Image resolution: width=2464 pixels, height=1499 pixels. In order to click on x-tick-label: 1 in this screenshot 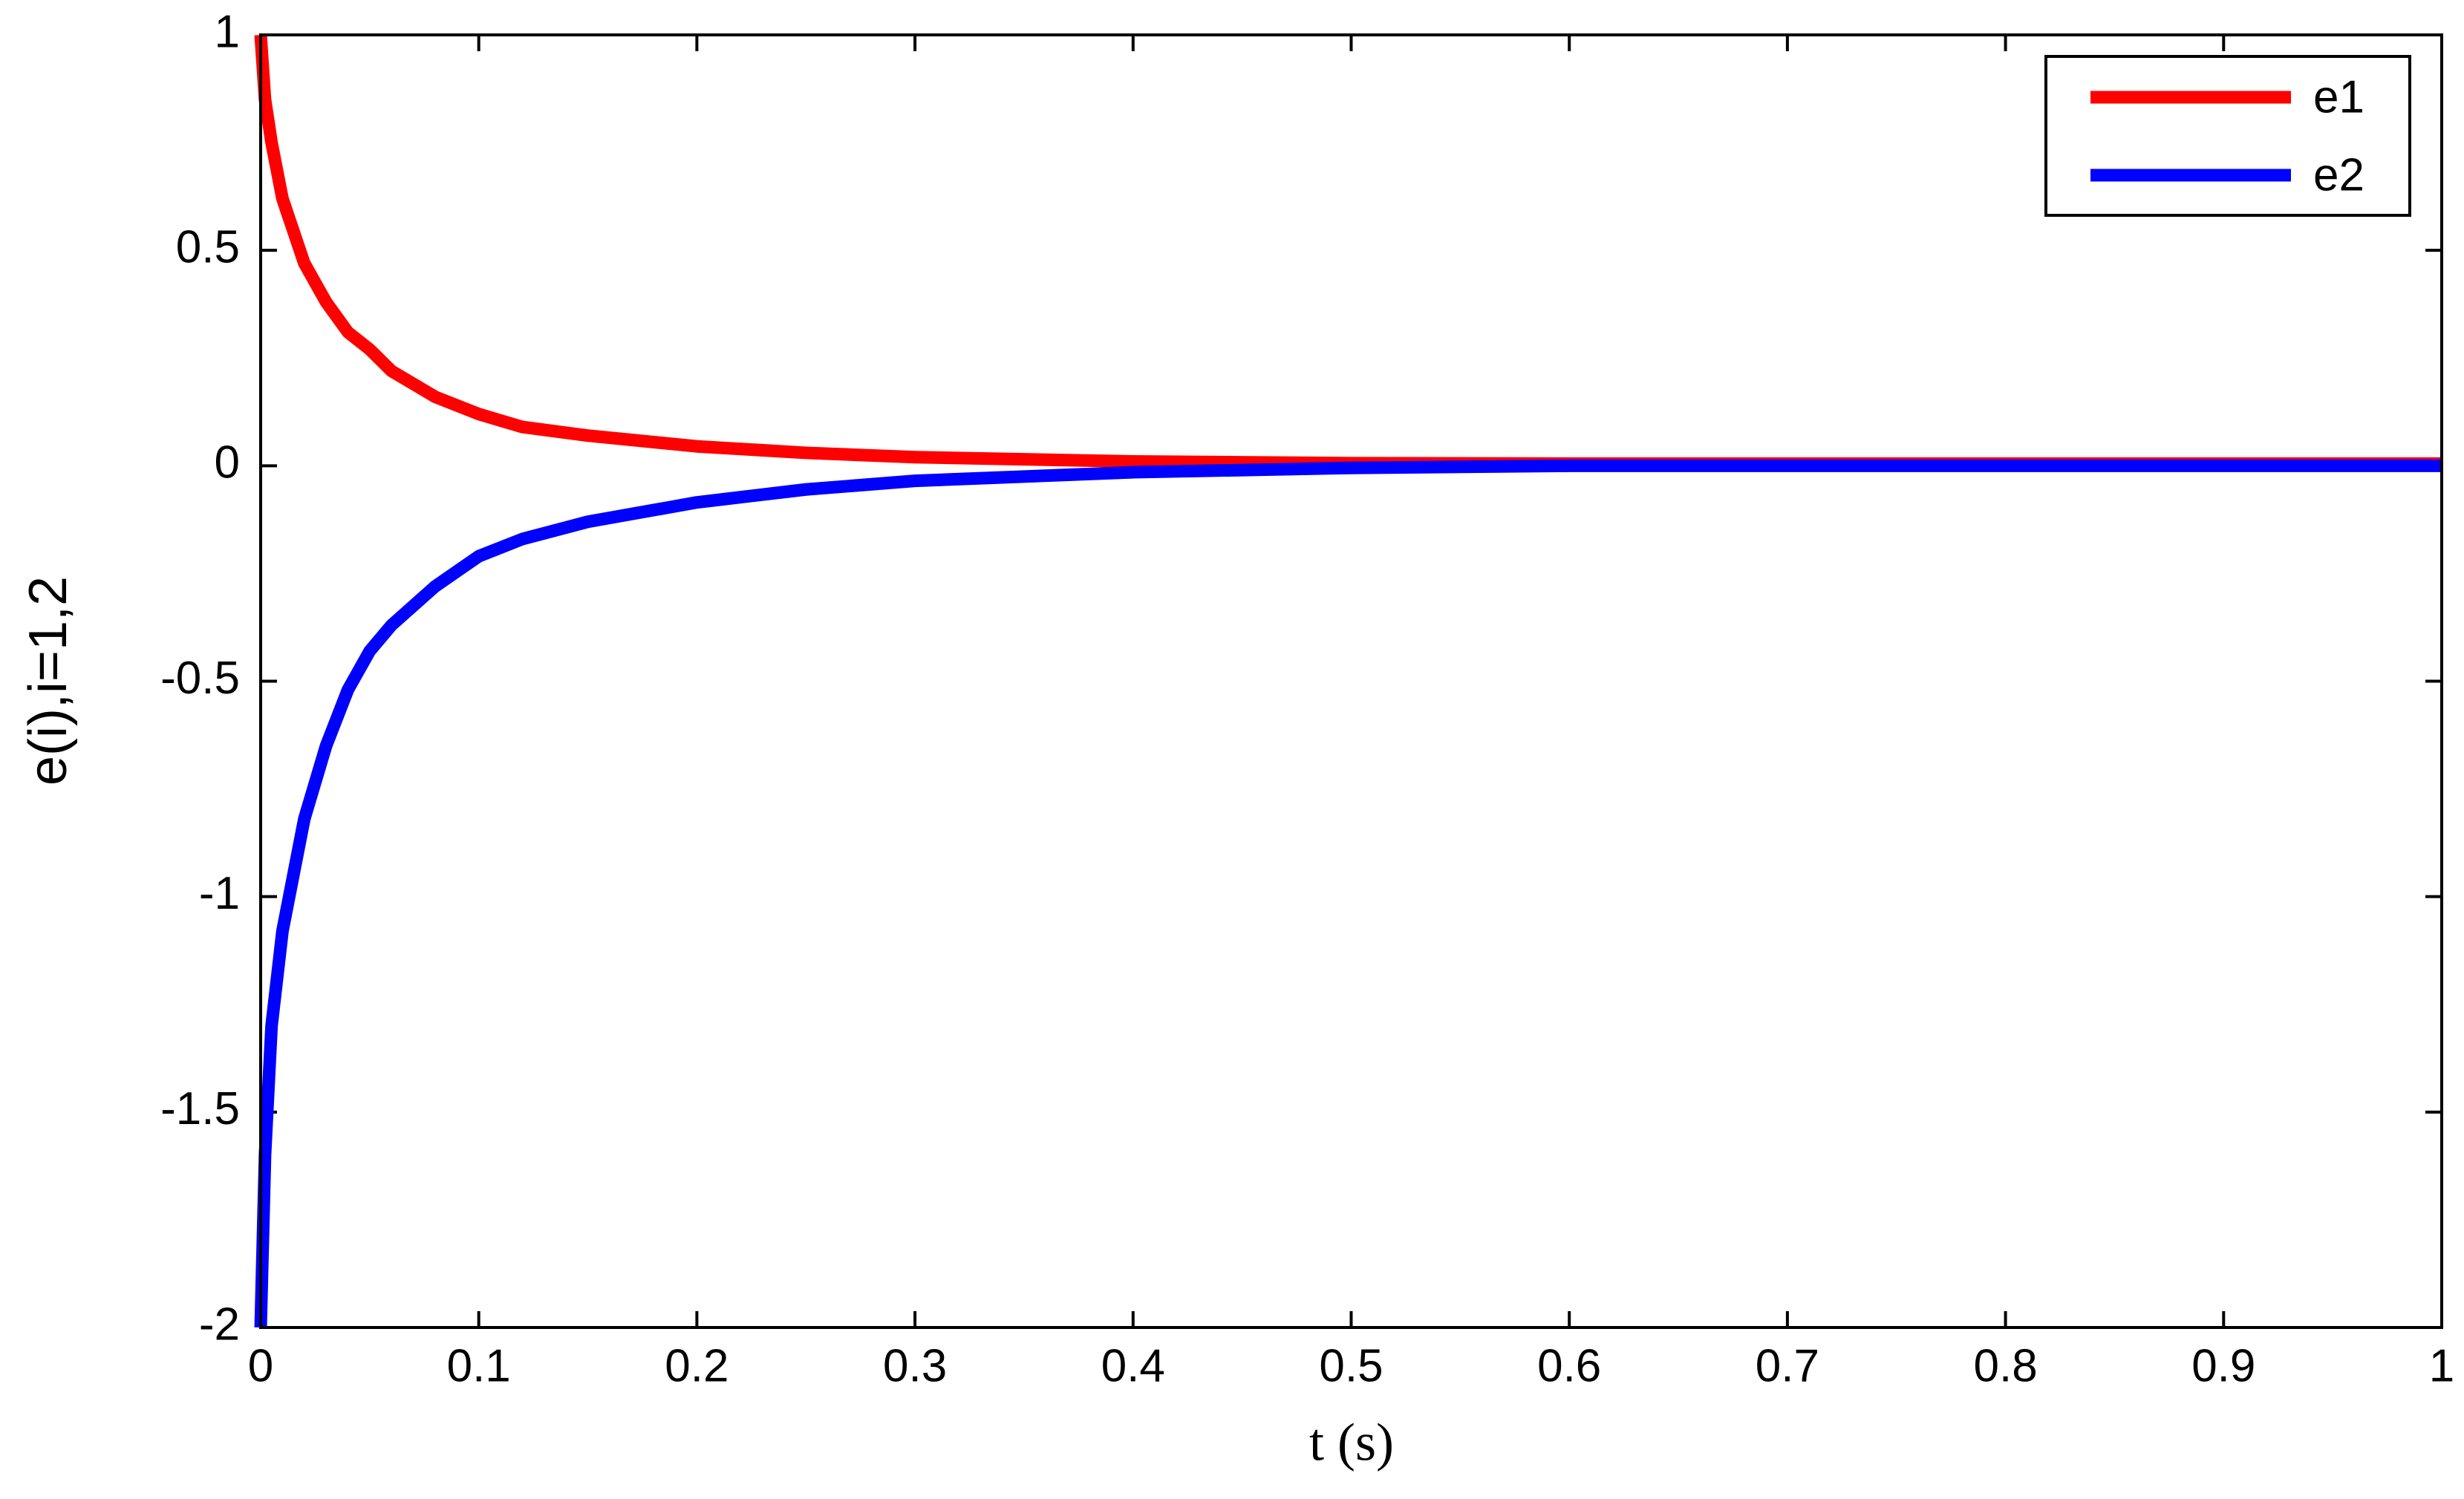, I will do `click(2442, 1365)`.